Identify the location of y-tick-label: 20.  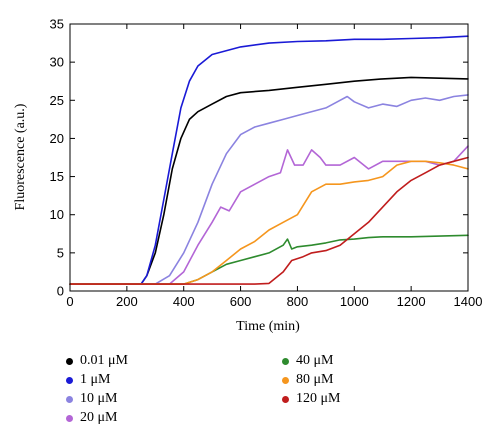
(57, 138).